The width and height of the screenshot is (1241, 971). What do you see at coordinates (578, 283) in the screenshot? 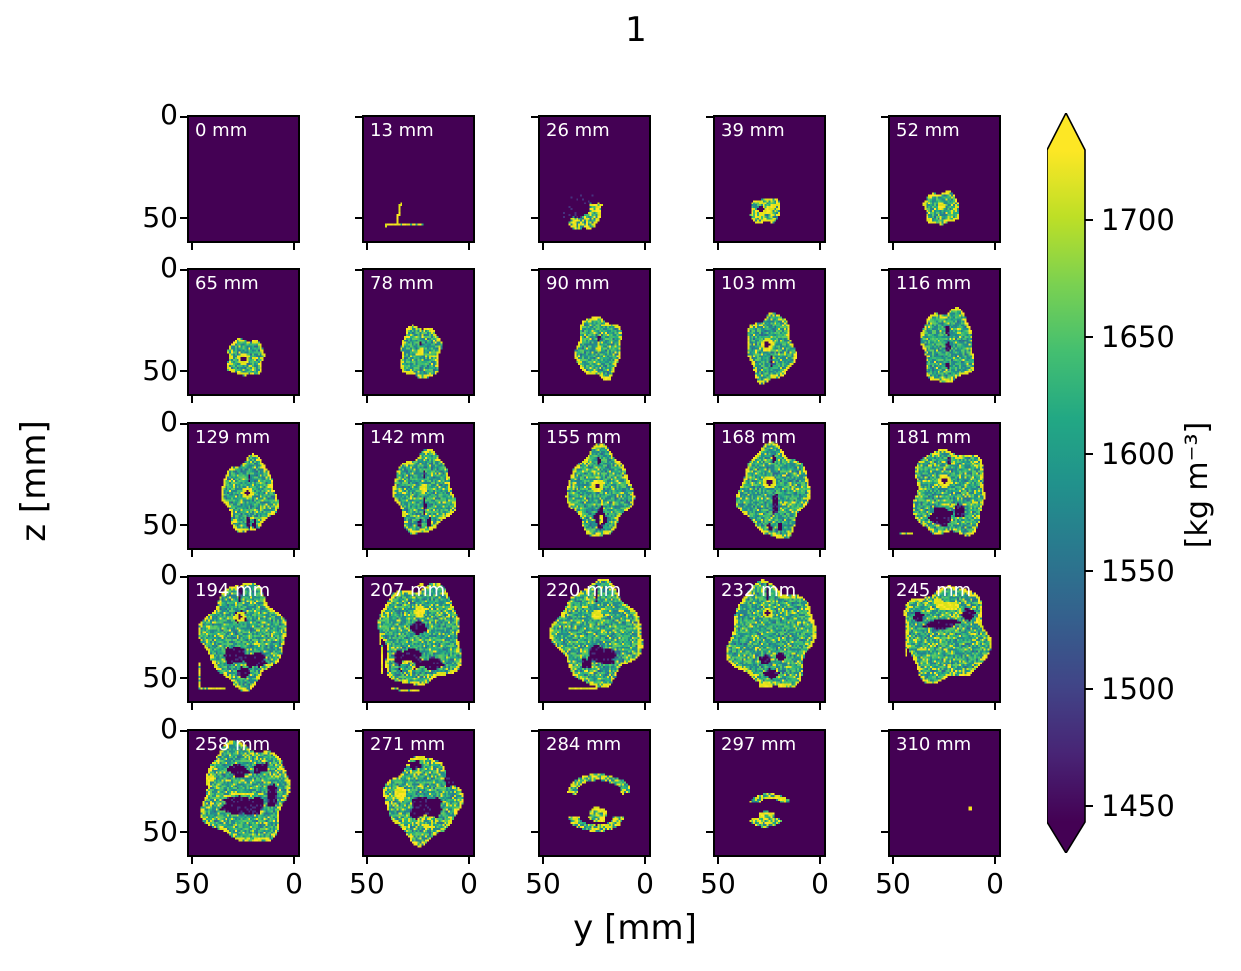
I see `slice-position-label: 90 mm` at bounding box center [578, 283].